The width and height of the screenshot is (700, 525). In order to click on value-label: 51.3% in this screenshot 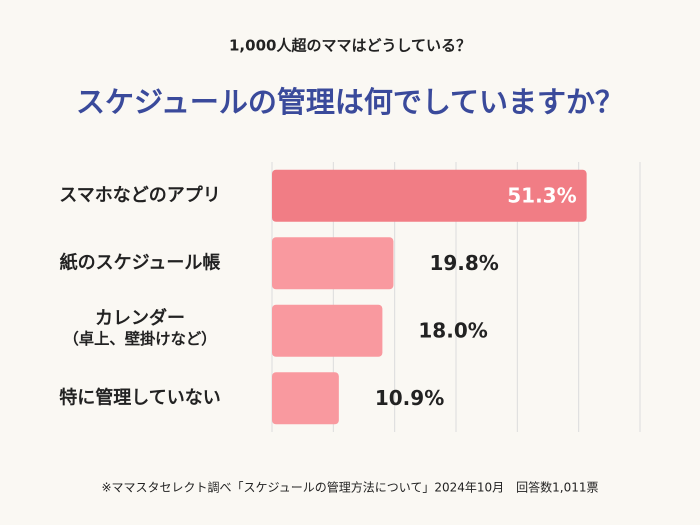, I will do `click(541, 195)`.